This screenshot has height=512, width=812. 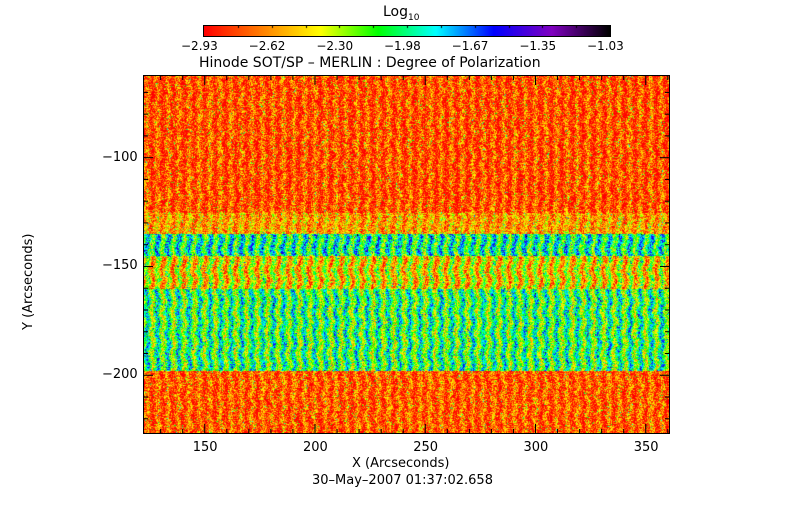 I want to click on x-tick-label: 200, so click(x=315, y=447).